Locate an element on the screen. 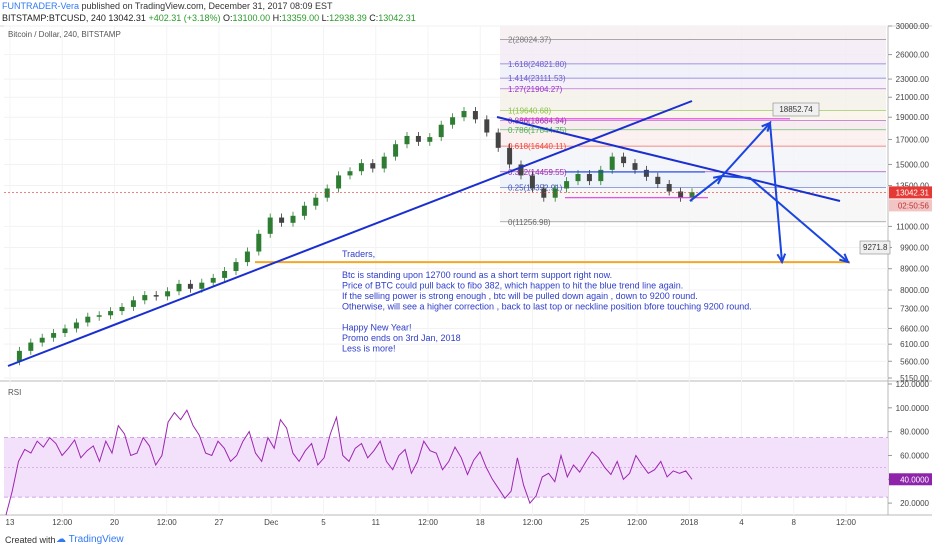 The width and height of the screenshot is (932, 550). annotation-line: Less is more! is located at coordinates (369, 349).